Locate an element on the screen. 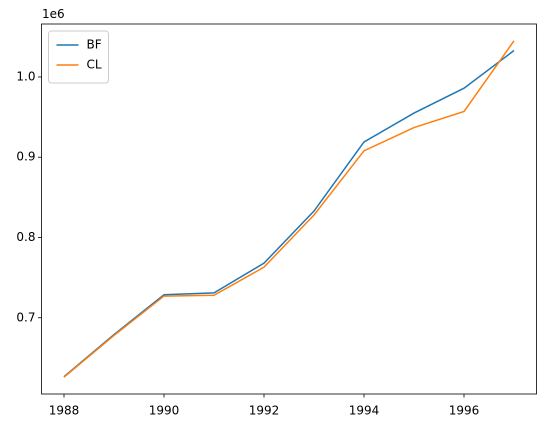 The height and width of the screenshot is (428, 547). y-tick-label: 1.0 is located at coordinates (25, 76).